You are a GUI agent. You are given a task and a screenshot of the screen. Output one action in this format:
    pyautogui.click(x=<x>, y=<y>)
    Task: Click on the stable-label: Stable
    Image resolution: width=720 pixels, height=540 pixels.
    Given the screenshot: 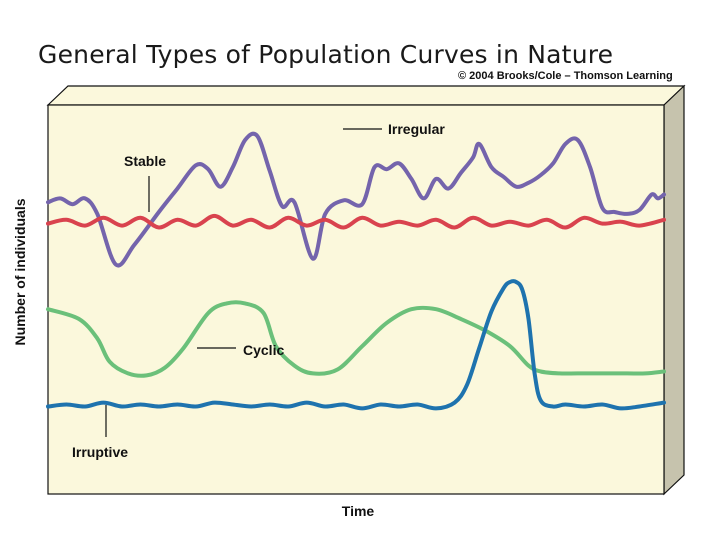 What is the action you would take?
    pyautogui.click(x=145, y=161)
    